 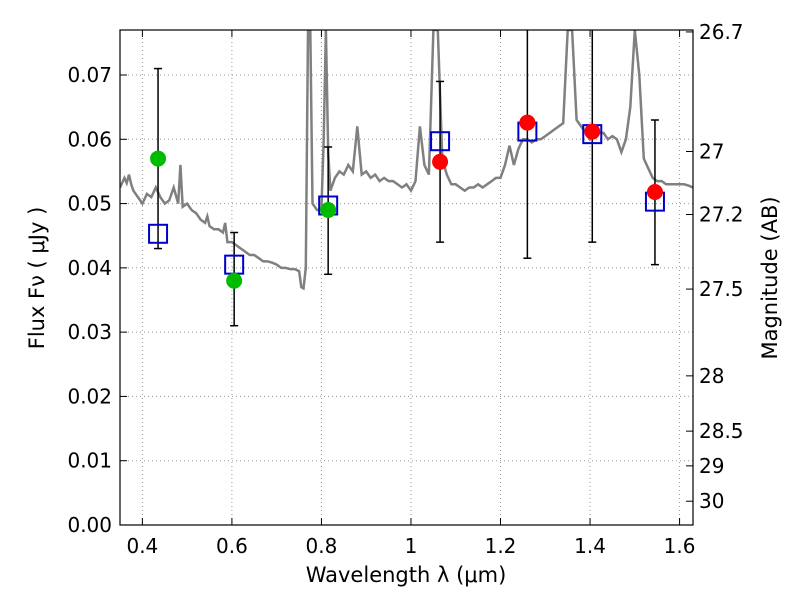 What do you see at coordinates (411, 546) in the screenshot?
I see `x-tick-label: 1` at bounding box center [411, 546].